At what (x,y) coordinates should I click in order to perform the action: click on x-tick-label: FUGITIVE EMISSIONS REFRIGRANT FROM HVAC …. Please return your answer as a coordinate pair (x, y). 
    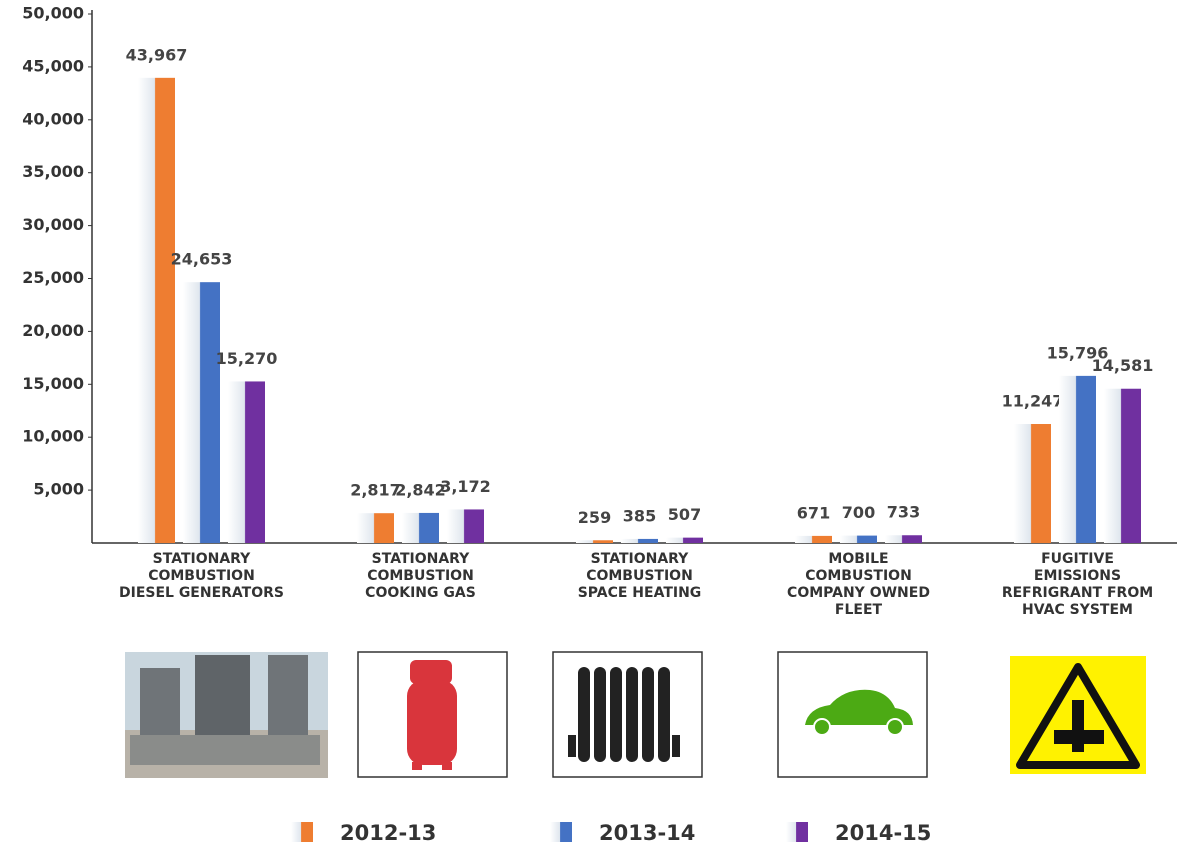
    Looking at the image, I should click on (1077, 584).